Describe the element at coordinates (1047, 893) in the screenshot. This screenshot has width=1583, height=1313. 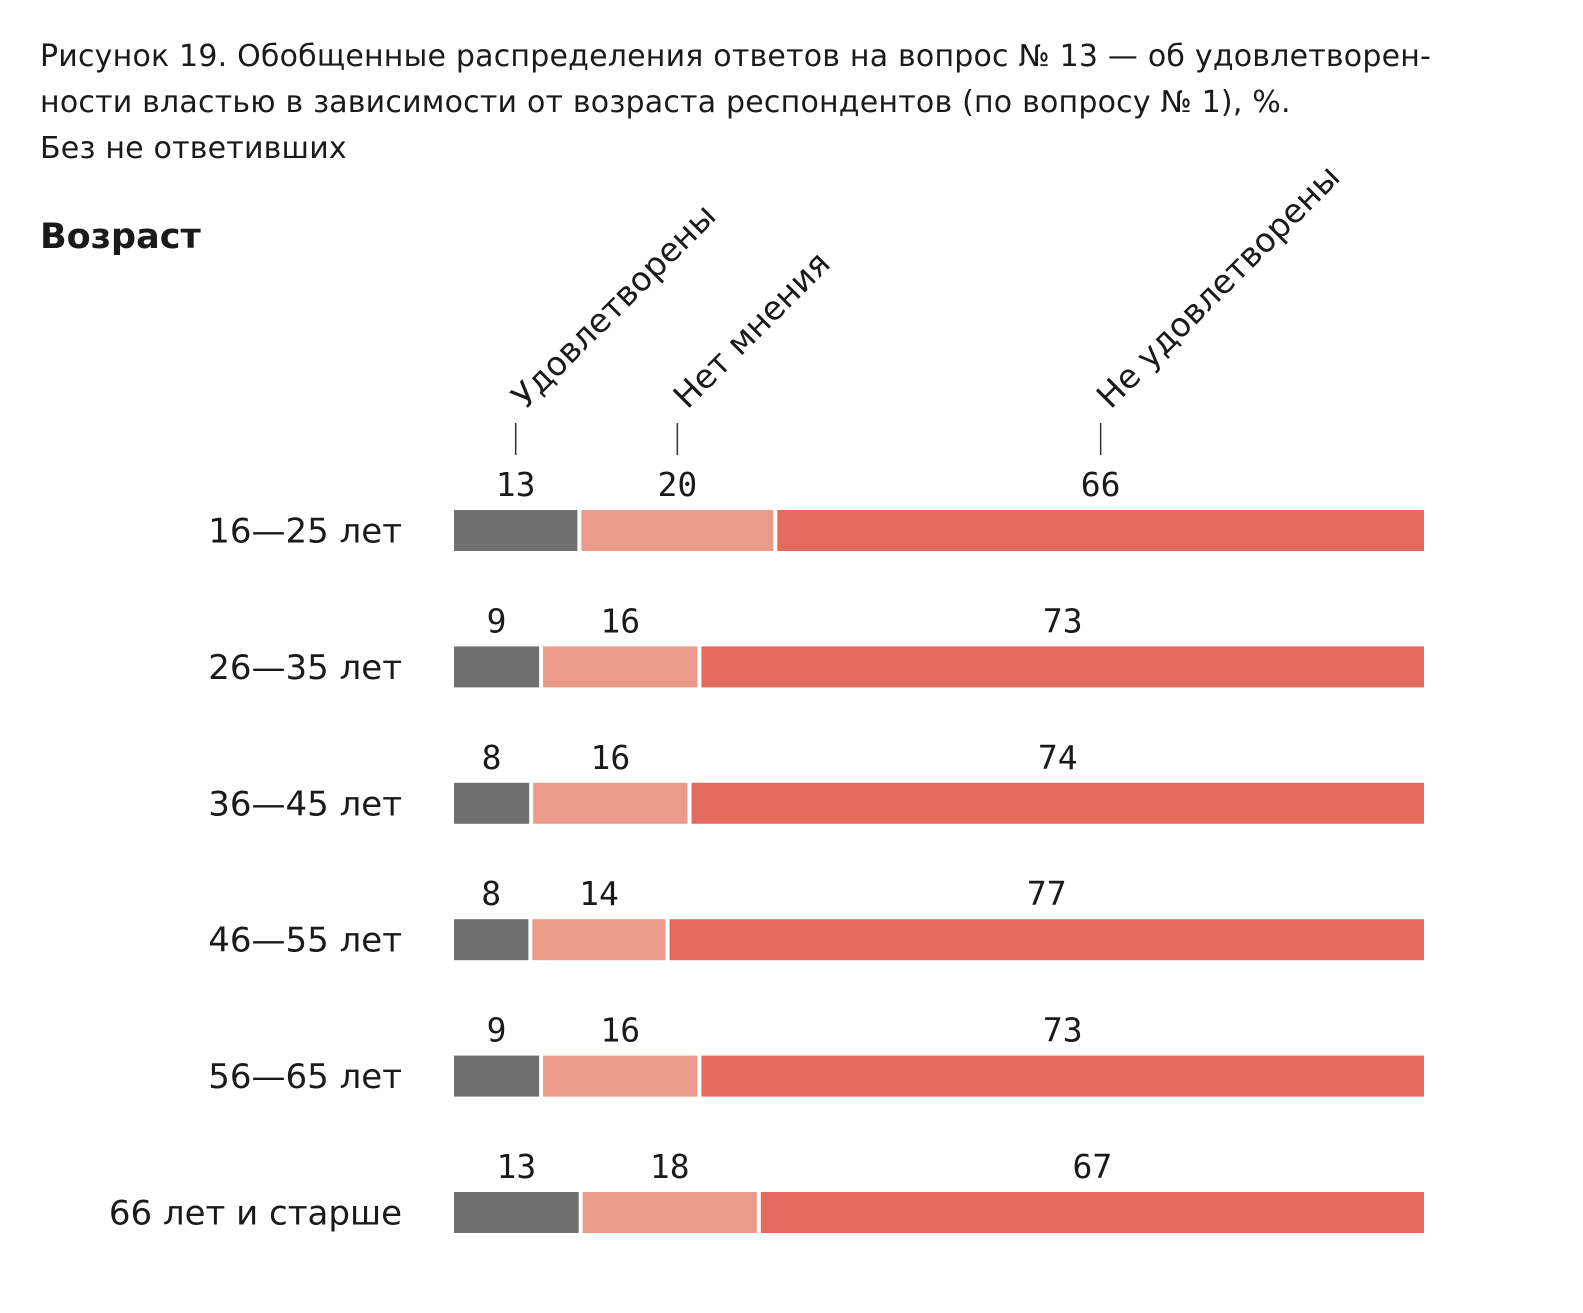
I see `value-label: 77` at that location.